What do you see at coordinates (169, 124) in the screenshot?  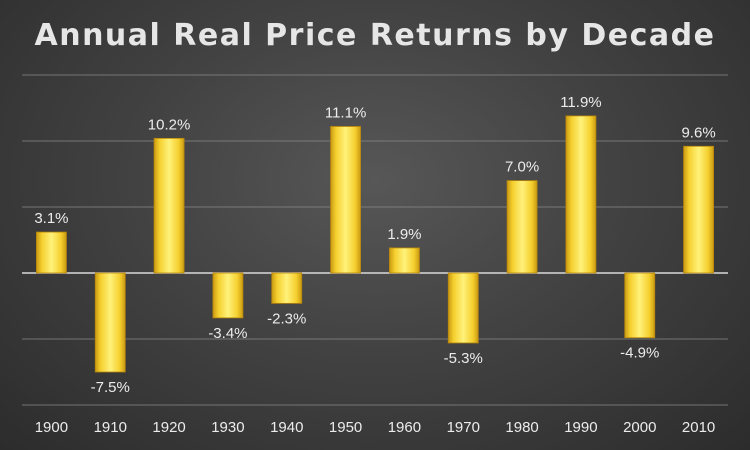 I see `data-label-1920: 10.2%` at bounding box center [169, 124].